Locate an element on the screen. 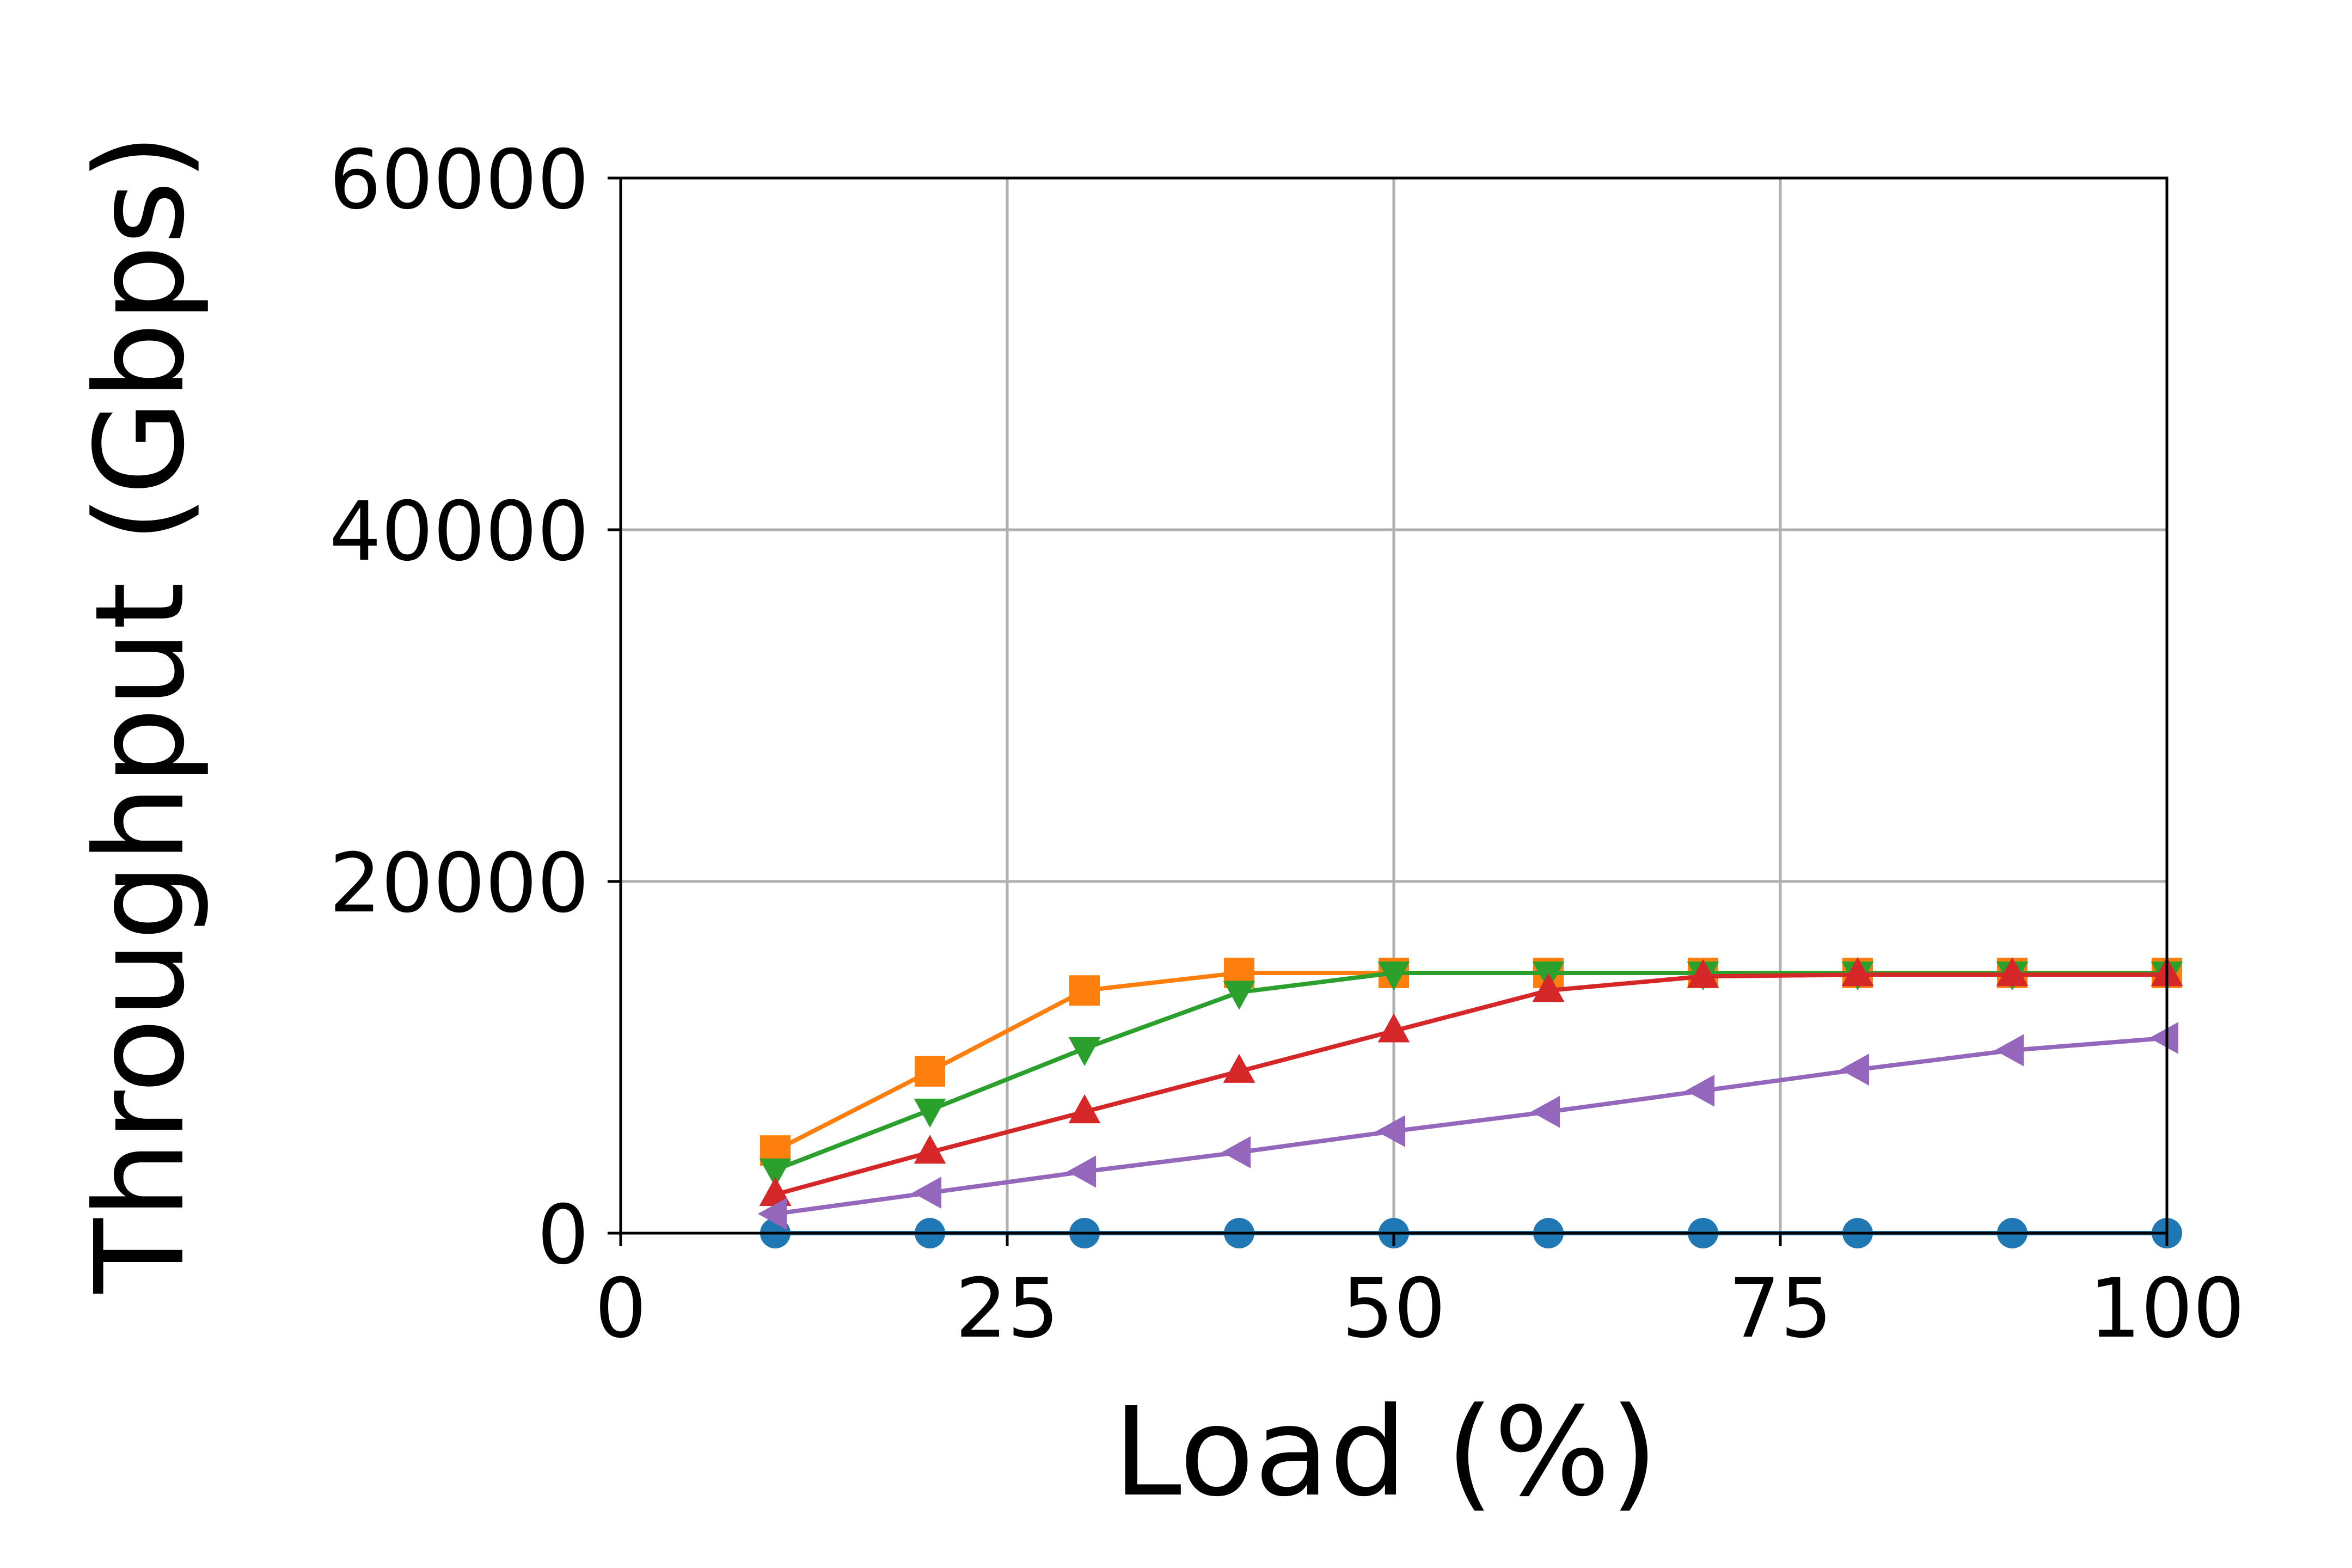  x-tick-label: 75 is located at coordinates (1781, 1308).